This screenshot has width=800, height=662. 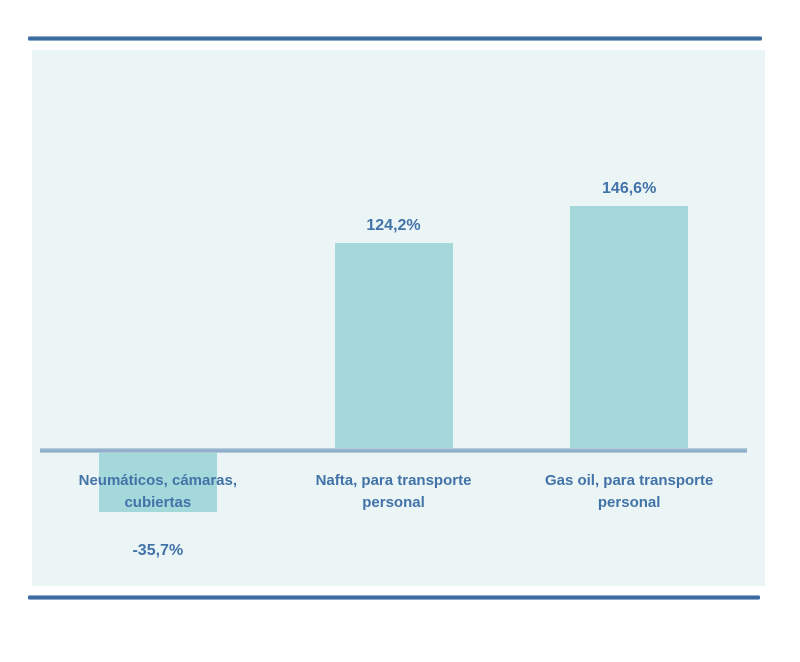 I want to click on x-axis-line, so click(x=393, y=450).